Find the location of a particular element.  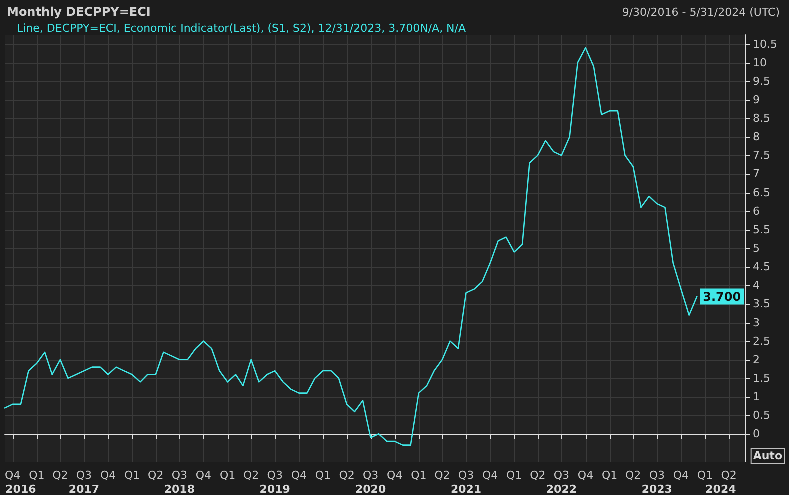

y-tick-label: 7.5 is located at coordinates (761, 155).